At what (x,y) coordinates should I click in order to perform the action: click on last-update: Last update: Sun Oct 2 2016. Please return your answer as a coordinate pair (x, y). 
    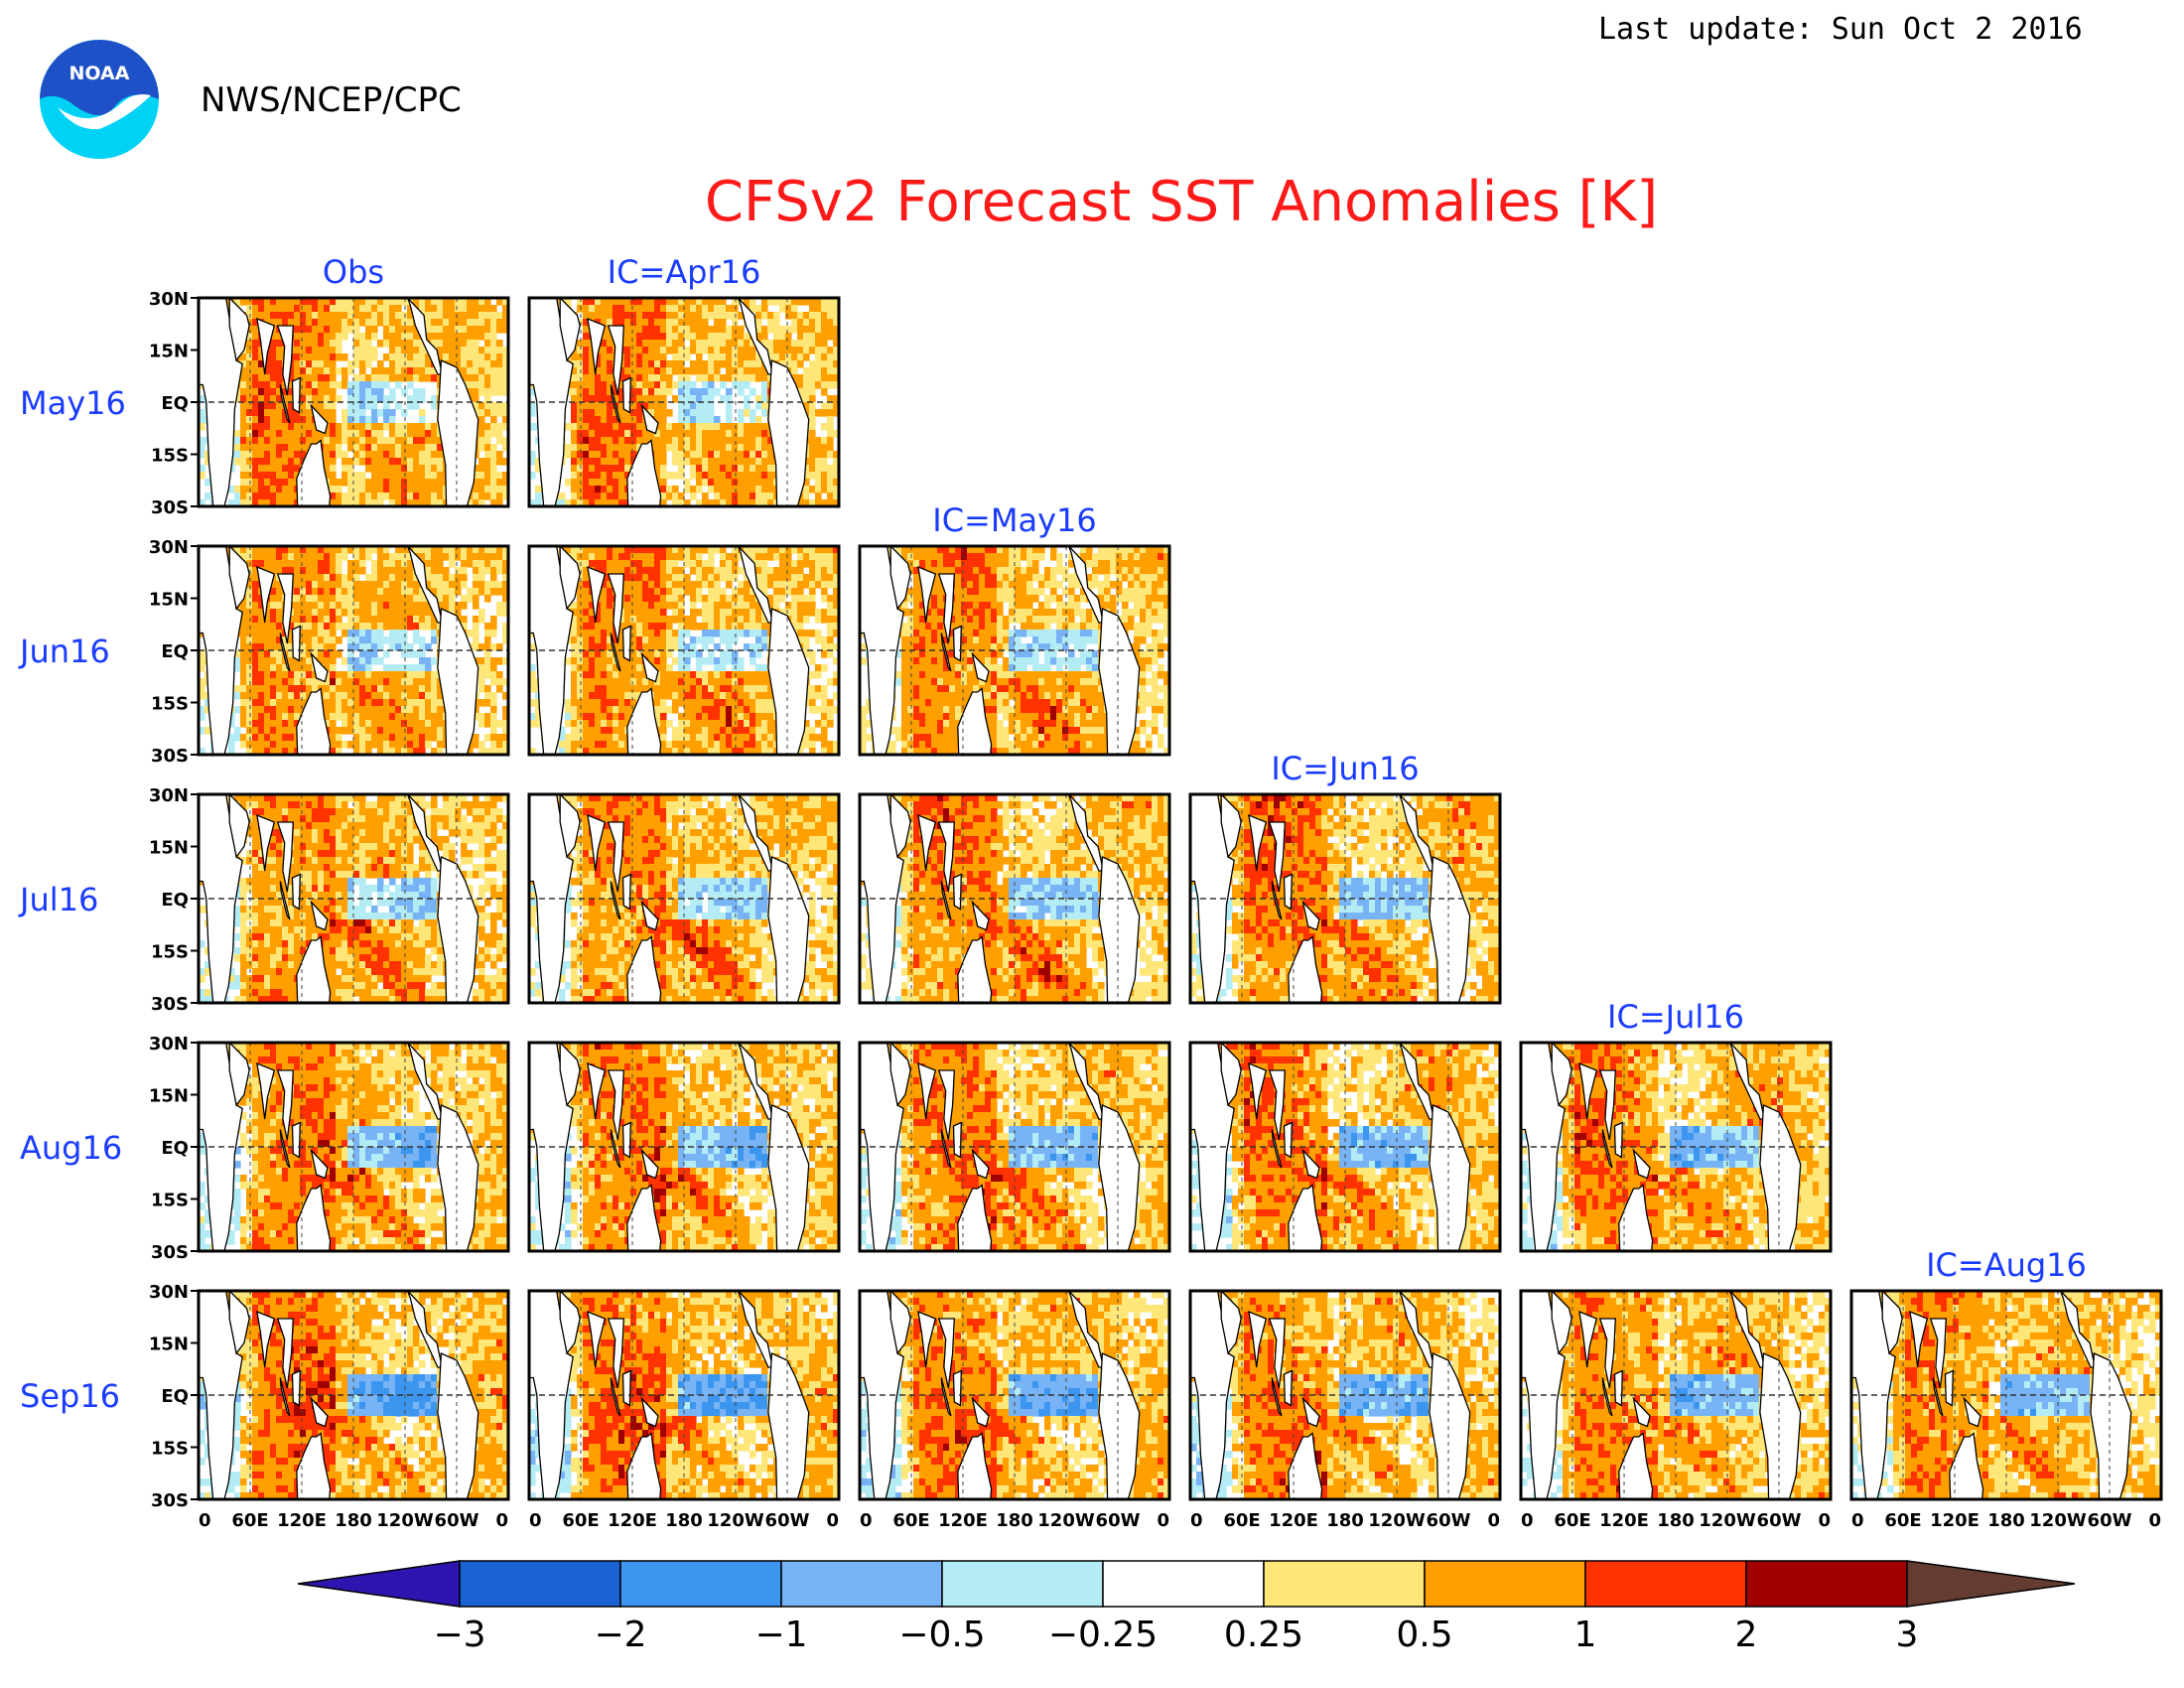
    Looking at the image, I should click on (1840, 29).